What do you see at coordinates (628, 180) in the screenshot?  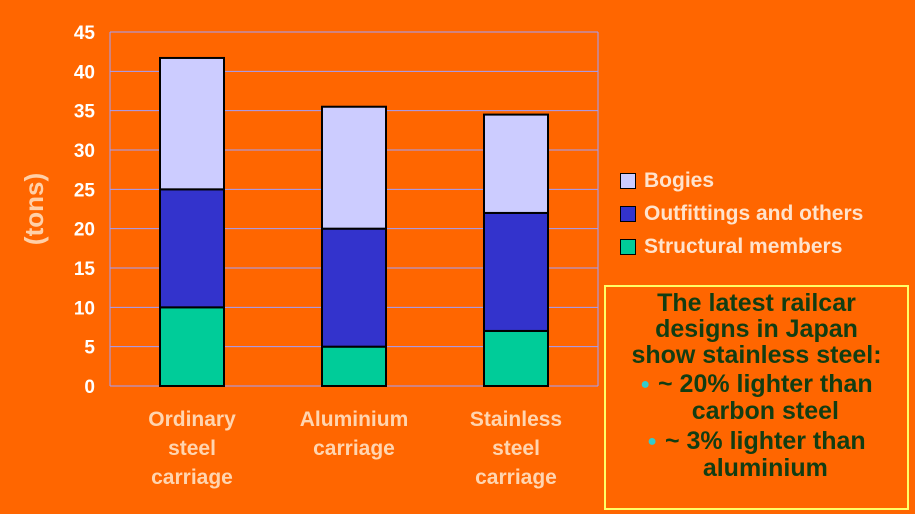 I see `legend-swatch-bogies` at bounding box center [628, 180].